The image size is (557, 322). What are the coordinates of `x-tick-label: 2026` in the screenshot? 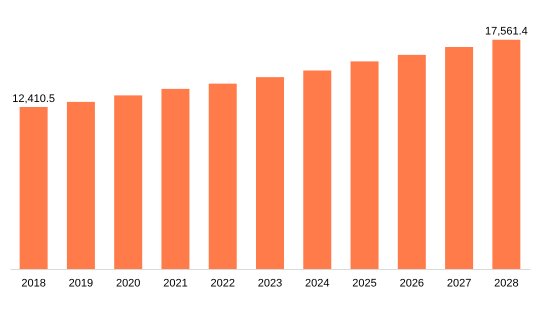 It's located at (412, 284).